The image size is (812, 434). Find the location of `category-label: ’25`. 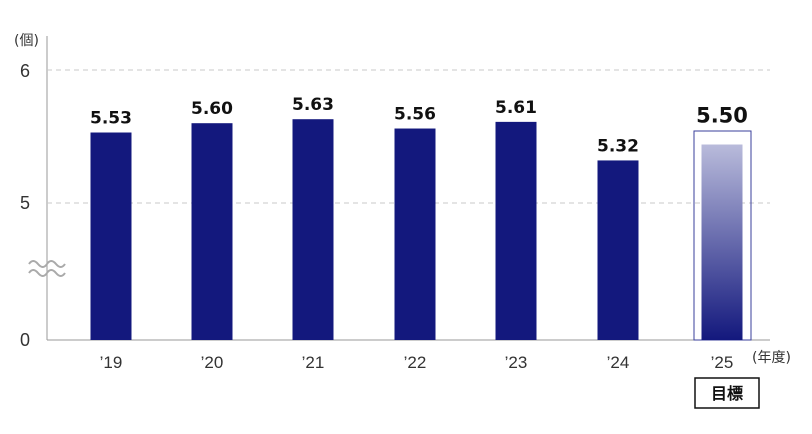

category-label: ’25 is located at coordinates (722, 362).